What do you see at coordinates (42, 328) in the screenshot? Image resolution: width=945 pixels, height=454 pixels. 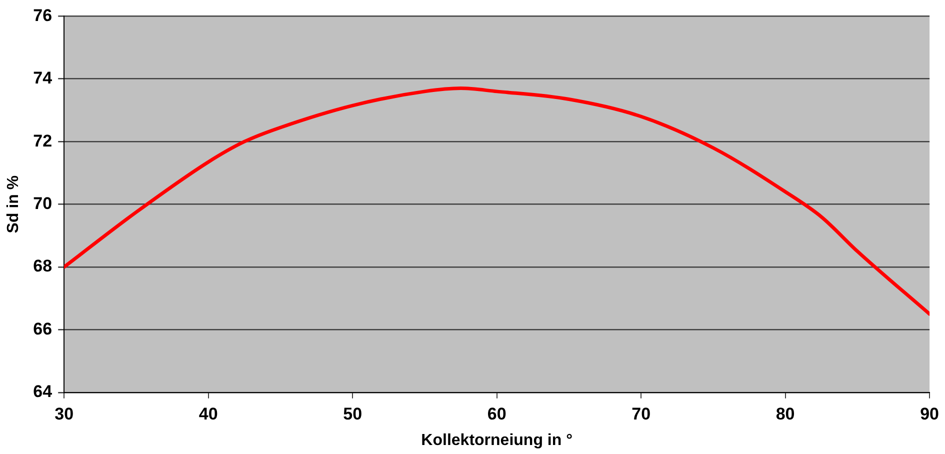 I see `y-tick-label: 66` at bounding box center [42, 328].